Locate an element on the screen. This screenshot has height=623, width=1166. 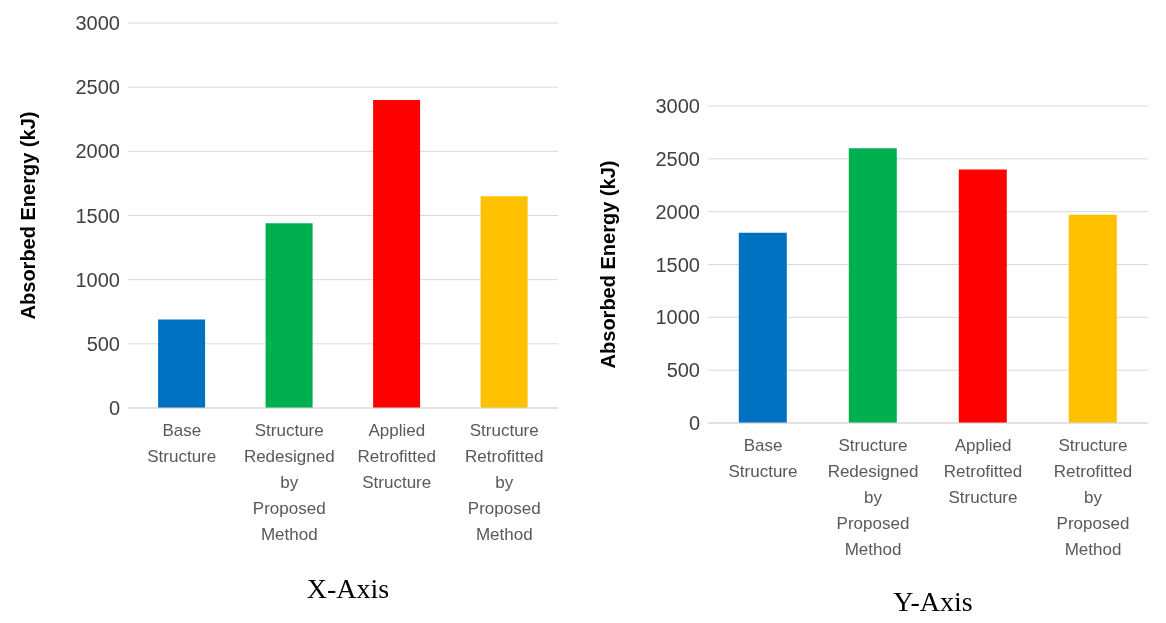
text: X-Axis is located at coordinates (348, 589).